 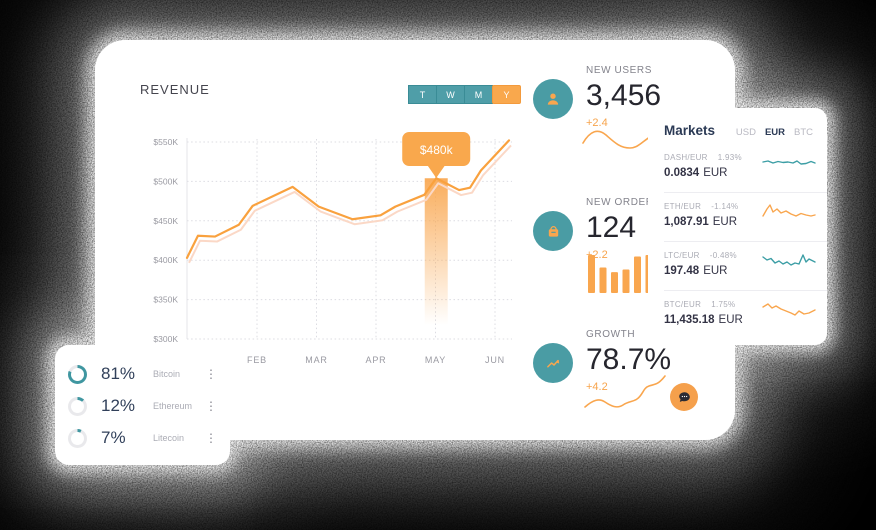 I want to click on svg-text: $300K, so click(x=165, y=339).